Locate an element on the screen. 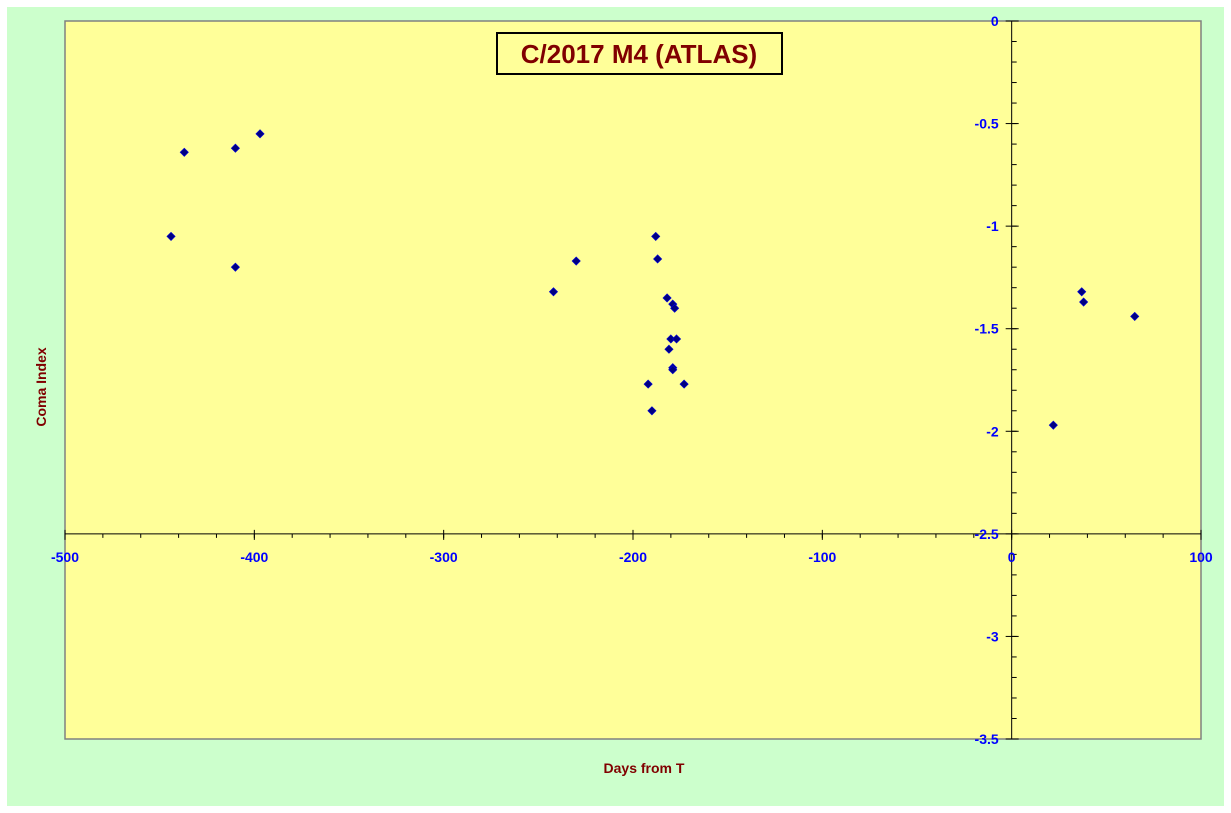 The image size is (1231, 813). y-tick-label: -1.5 is located at coordinates (987, 329).